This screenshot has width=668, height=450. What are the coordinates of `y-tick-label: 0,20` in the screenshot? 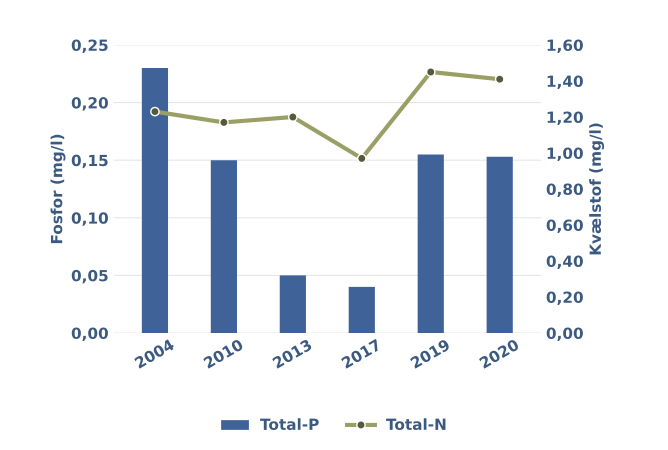 It's located at (90, 104).